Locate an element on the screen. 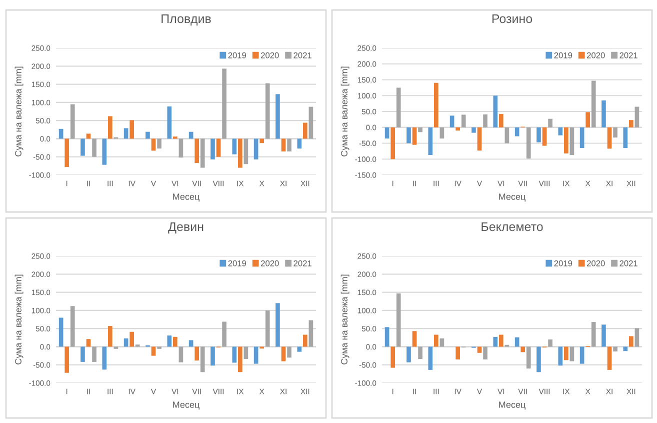  chart-title: Девин is located at coordinates (186, 228).